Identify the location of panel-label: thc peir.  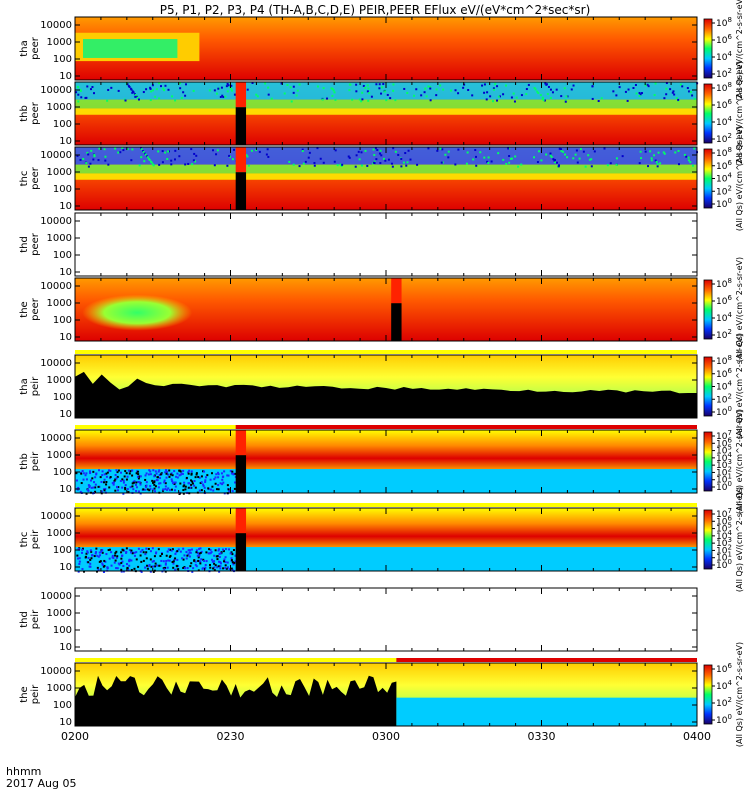
(30, 539).